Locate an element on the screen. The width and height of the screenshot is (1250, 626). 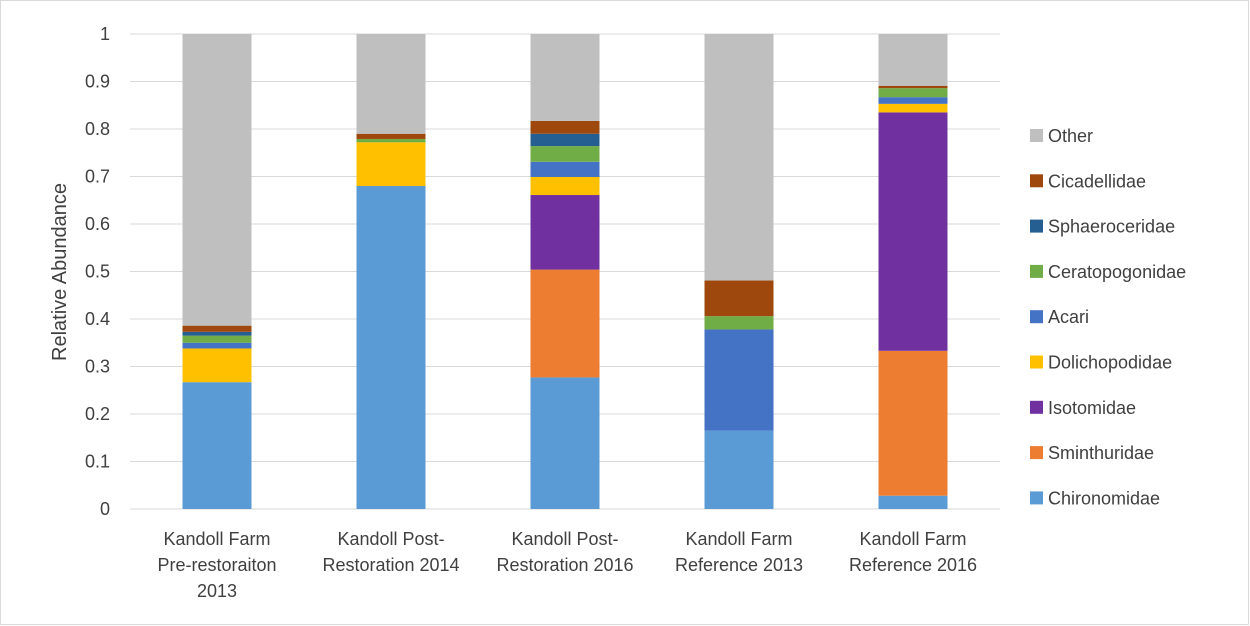
y-tick-labels: 0 0.1 0.2 0.3 0.4 0.5 0.6 0.7 0.8 0.9 1 is located at coordinates (97, 271).